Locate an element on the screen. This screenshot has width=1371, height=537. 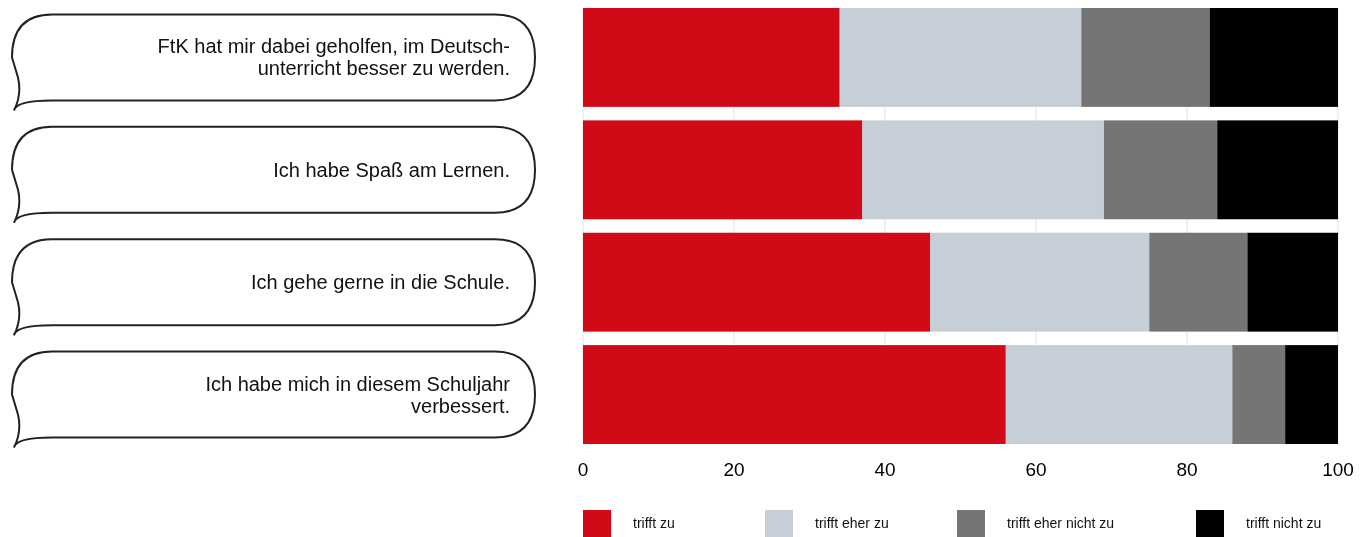
legend-label: trifft eher zu is located at coordinates (852, 523).